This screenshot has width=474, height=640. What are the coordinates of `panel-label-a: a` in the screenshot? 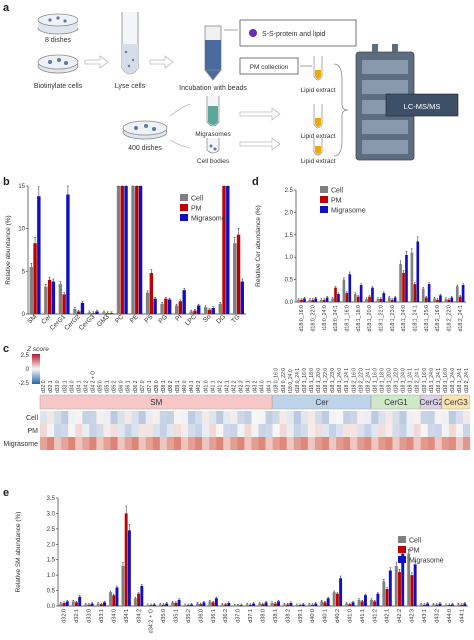 It's located at (6, 8).